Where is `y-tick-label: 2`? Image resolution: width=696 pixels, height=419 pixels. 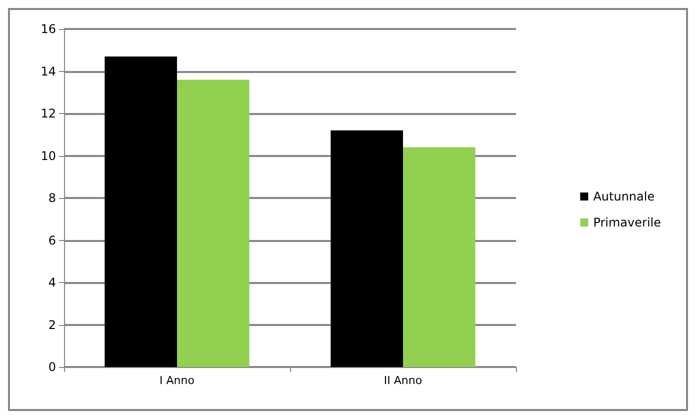
y-tick-label: 2 is located at coordinates (52, 325).